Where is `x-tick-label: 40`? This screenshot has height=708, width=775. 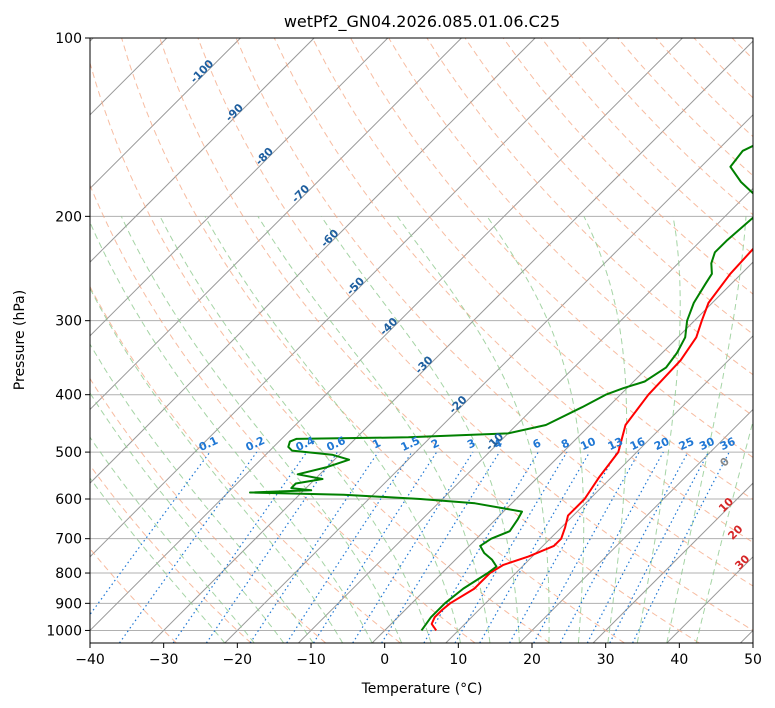
x-tick-label: 40 is located at coordinates (679, 660).